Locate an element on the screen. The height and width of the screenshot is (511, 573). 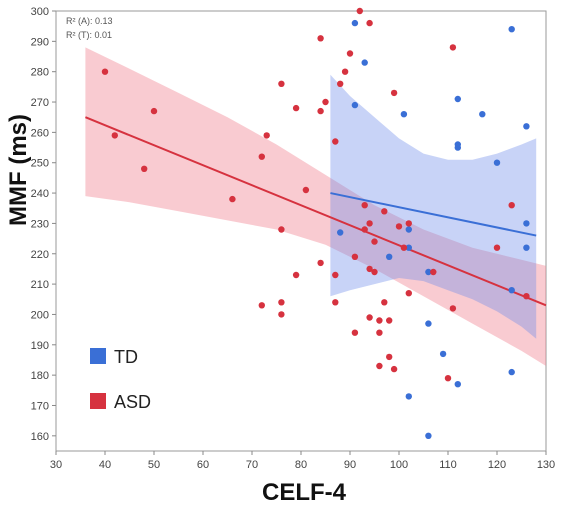
legend-label-td: TD is located at coordinates (126, 357).